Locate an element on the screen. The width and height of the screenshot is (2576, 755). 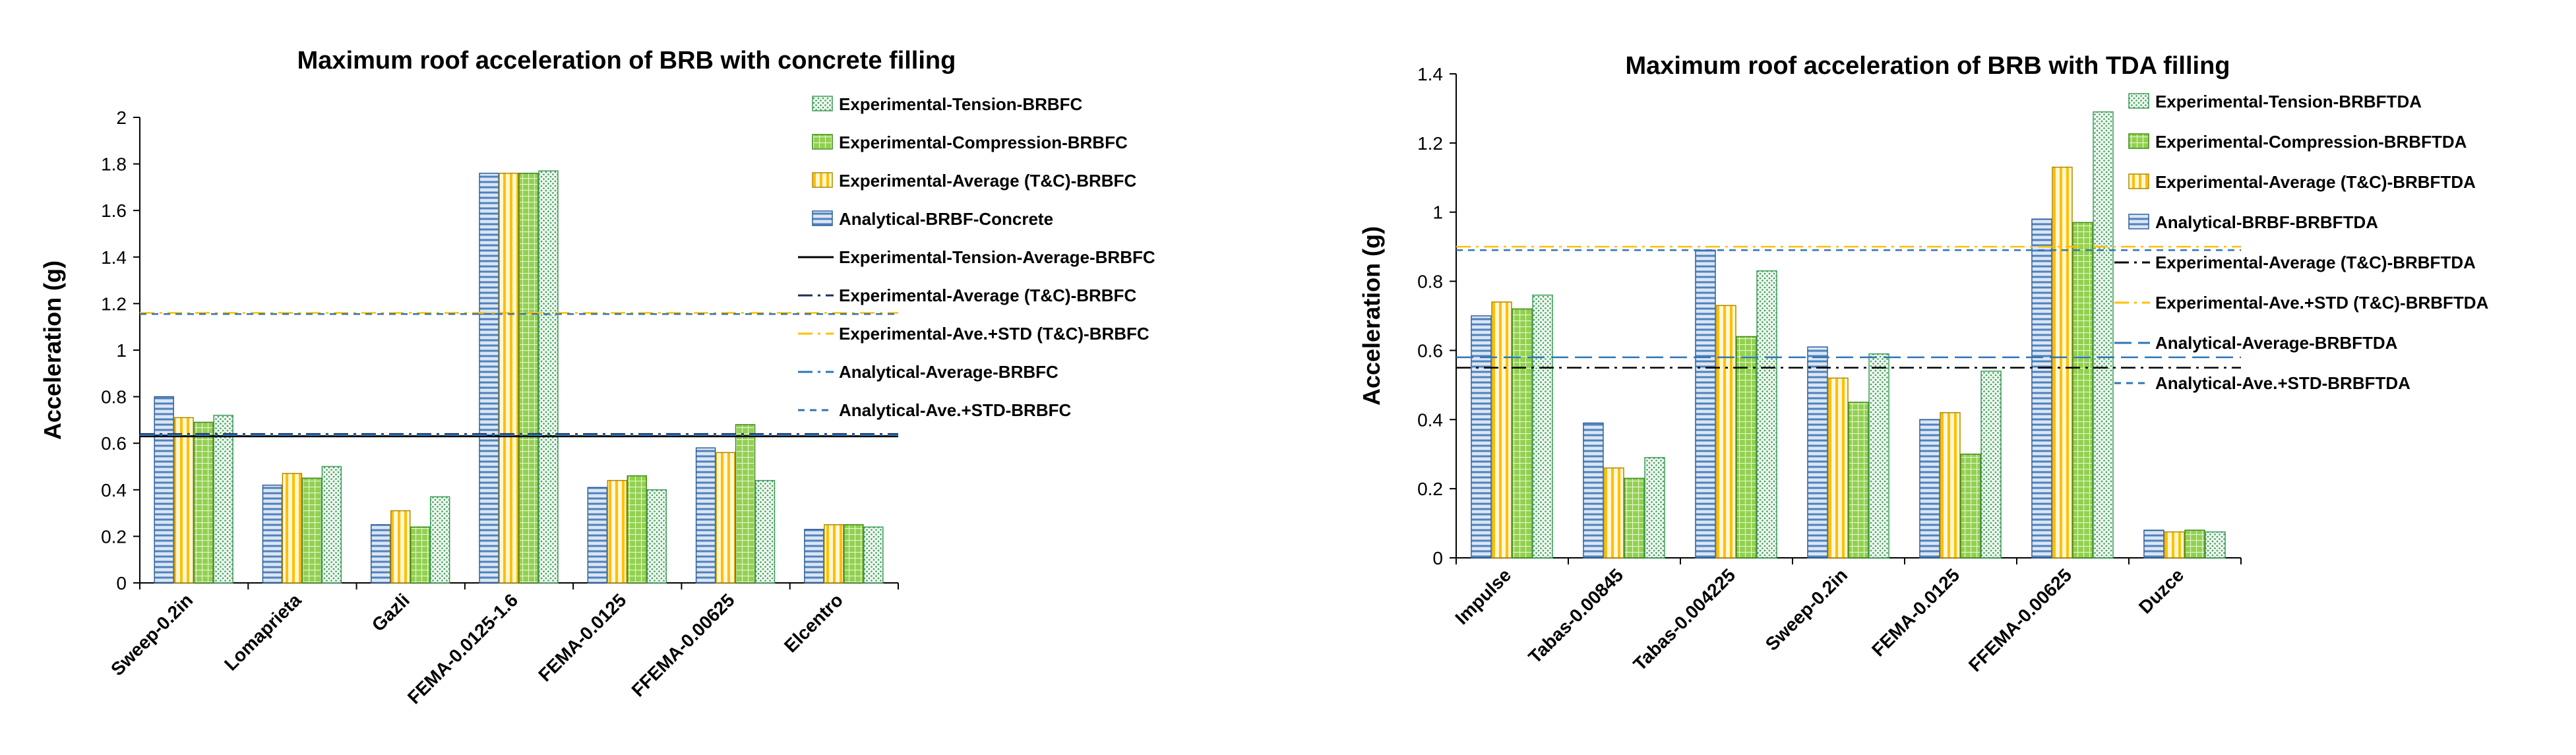
legend-item: Analytical-Ave.+STD-BRBFC is located at coordinates (934, 410).